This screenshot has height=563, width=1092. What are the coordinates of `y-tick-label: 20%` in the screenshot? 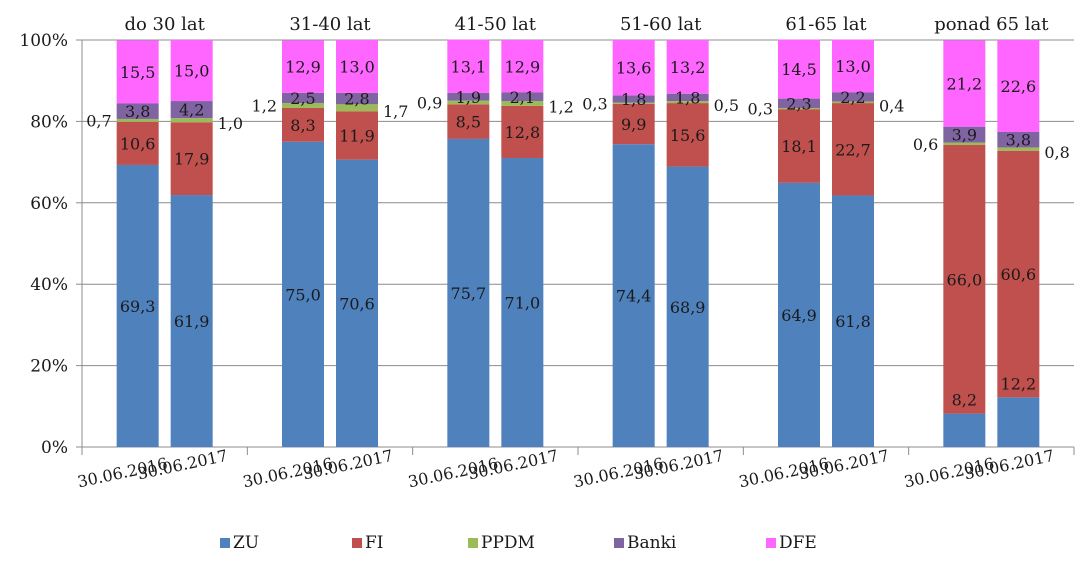 It's located at (49, 367).